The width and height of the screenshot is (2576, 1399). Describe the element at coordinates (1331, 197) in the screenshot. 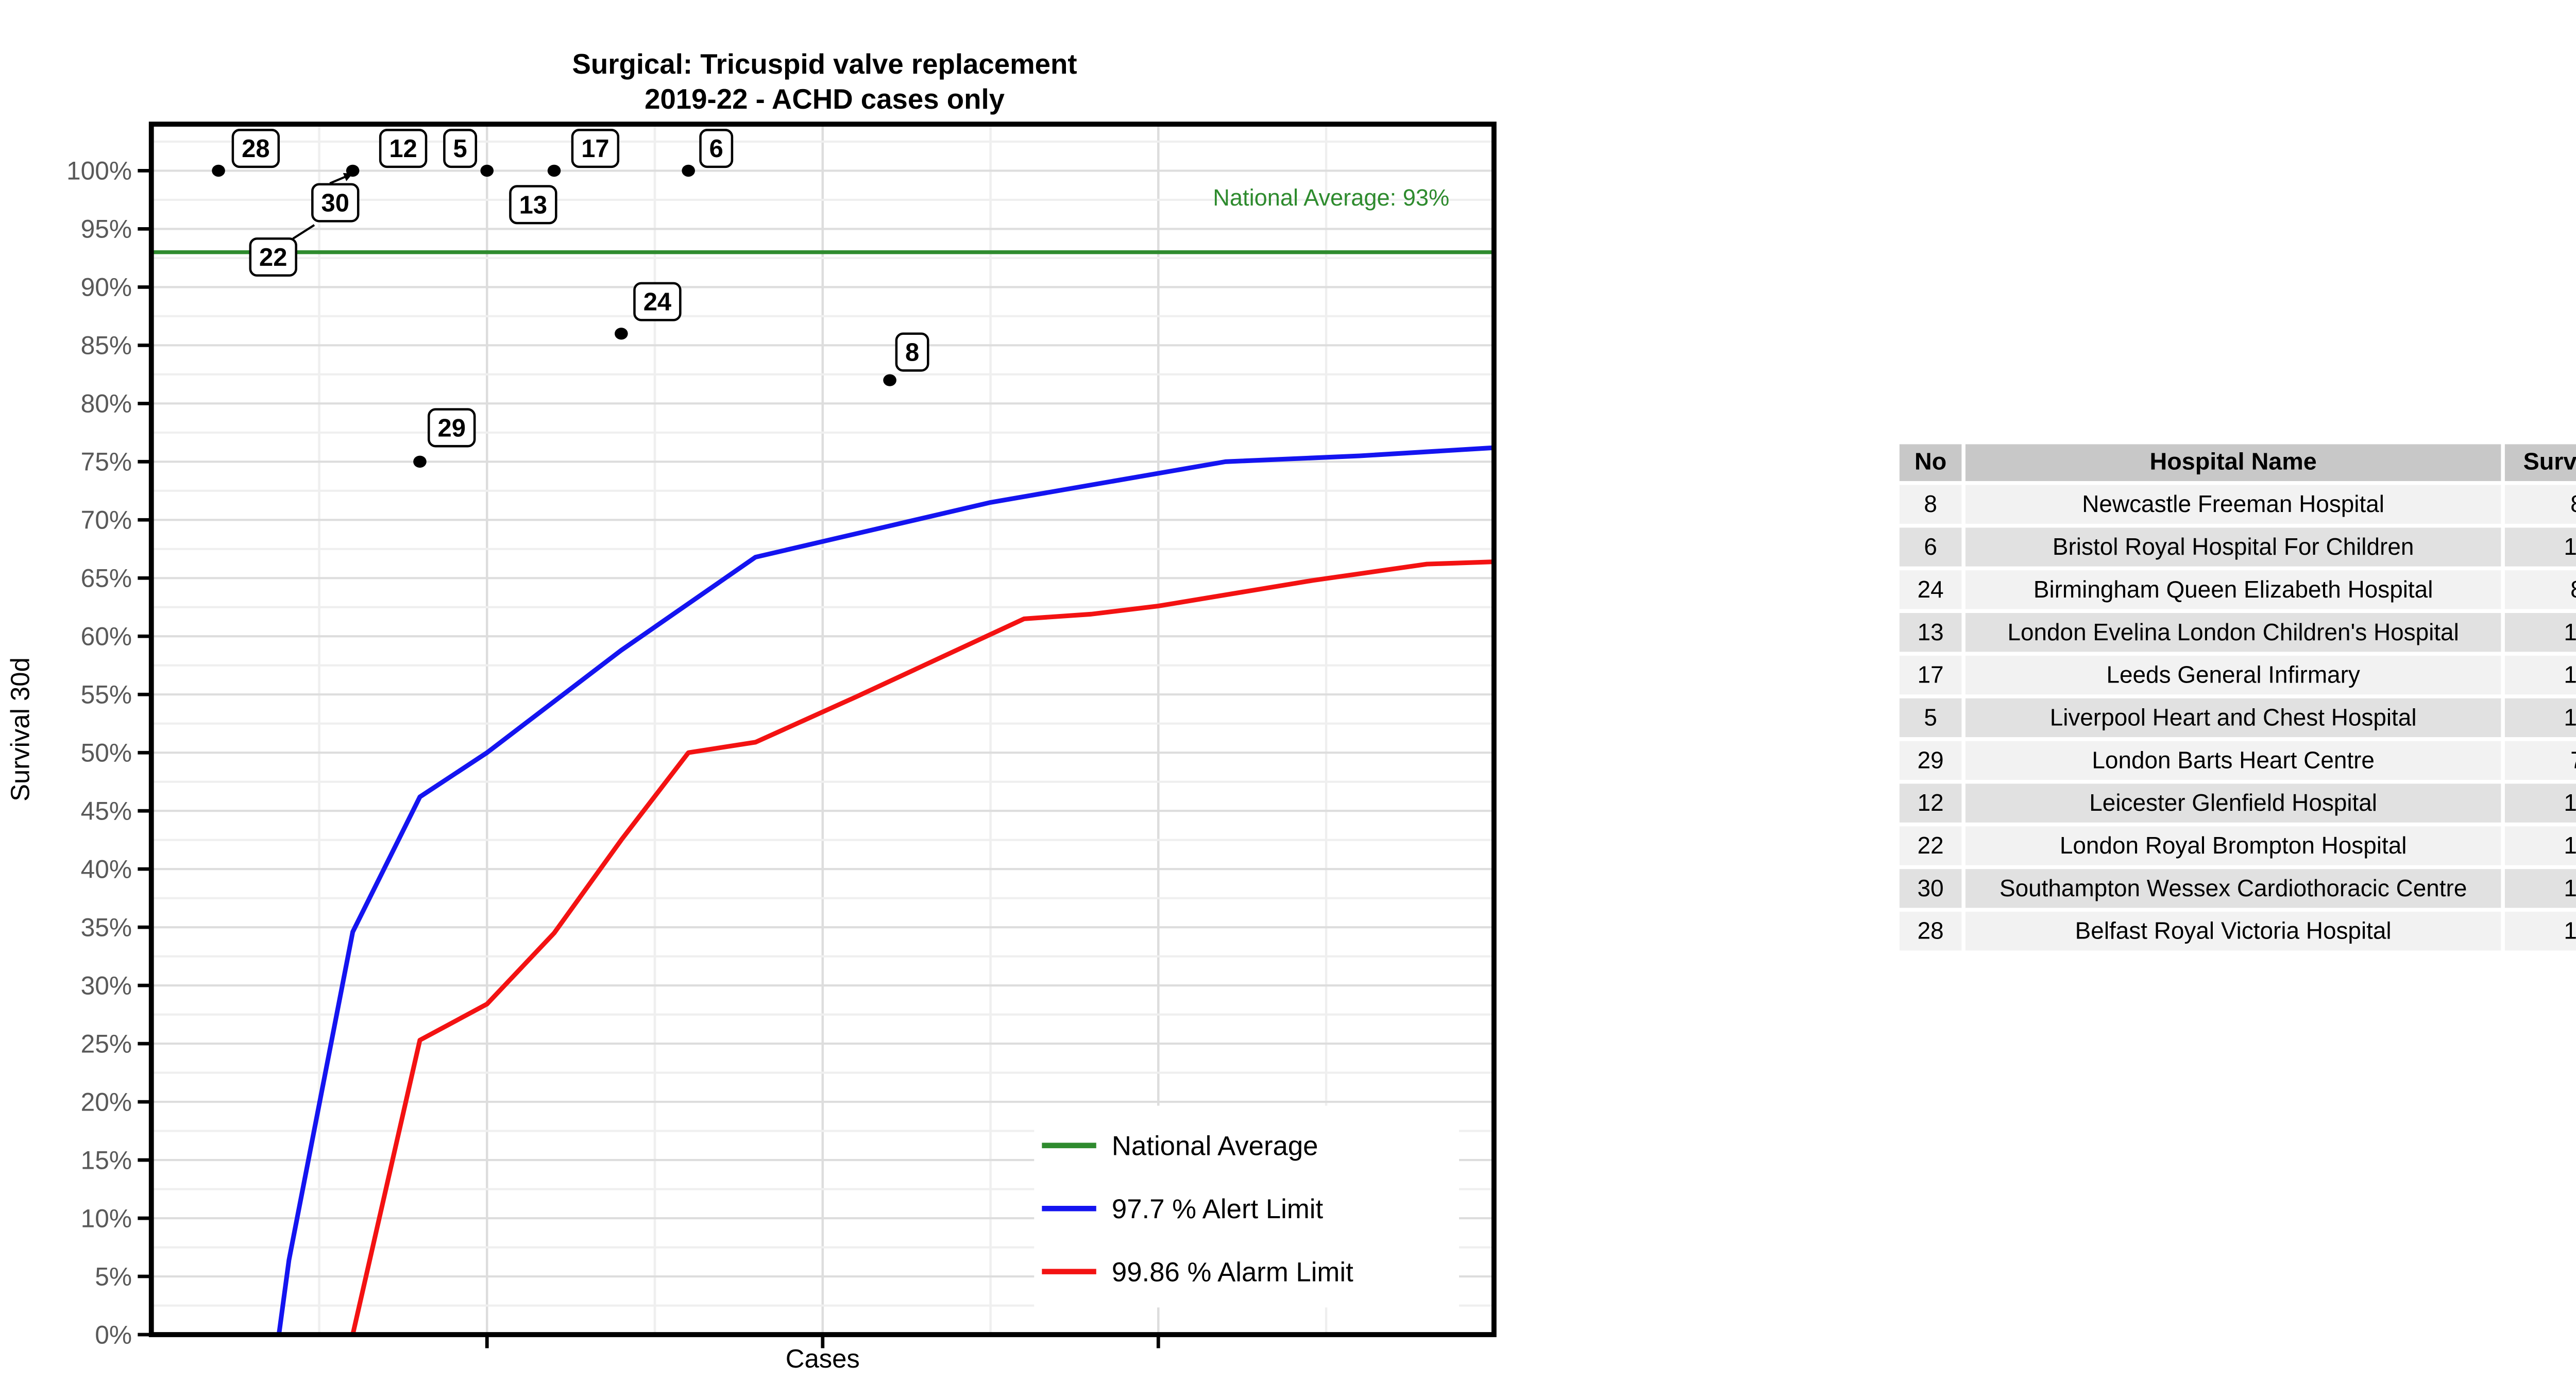

I see `national-average-annotation: National Average: 93%` at that location.